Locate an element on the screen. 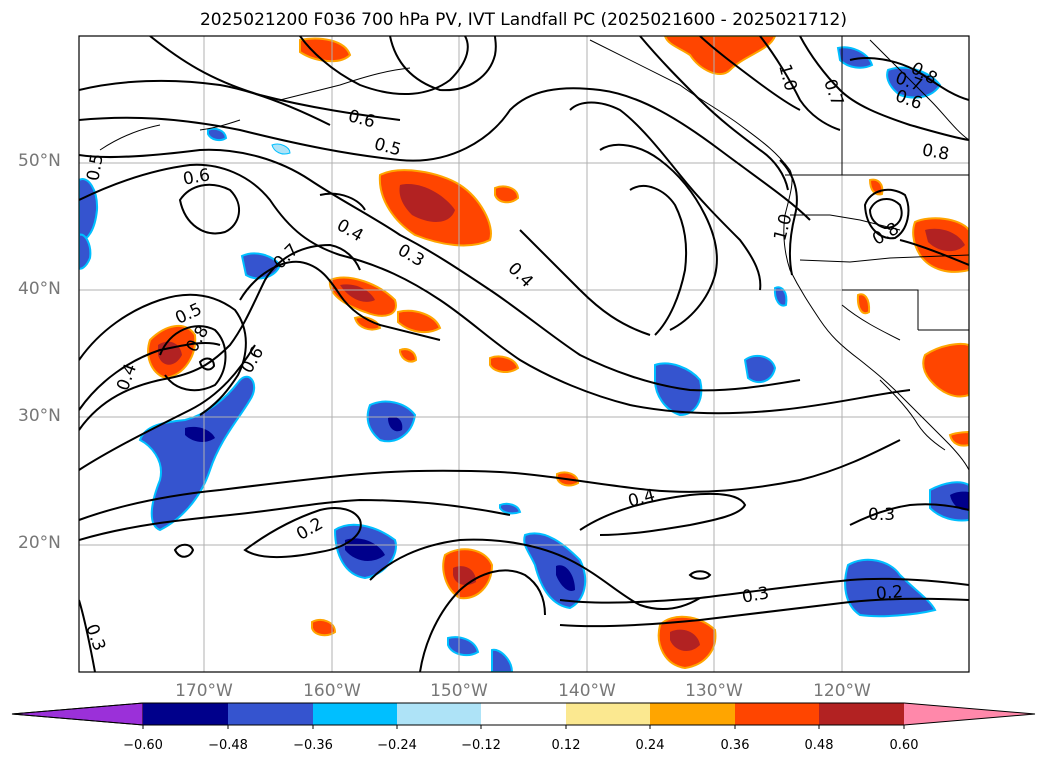 Image resolution: width=1047 pixels, height=765 pixels. lat-label: 40°N is located at coordinates (39, 289).